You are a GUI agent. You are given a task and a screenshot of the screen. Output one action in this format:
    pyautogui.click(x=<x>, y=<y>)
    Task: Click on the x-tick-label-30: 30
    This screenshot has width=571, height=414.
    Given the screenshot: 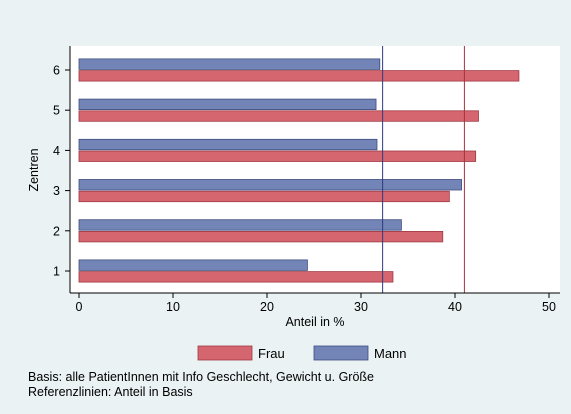 What is the action you would take?
    pyautogui.click(x=361, y=307)
    